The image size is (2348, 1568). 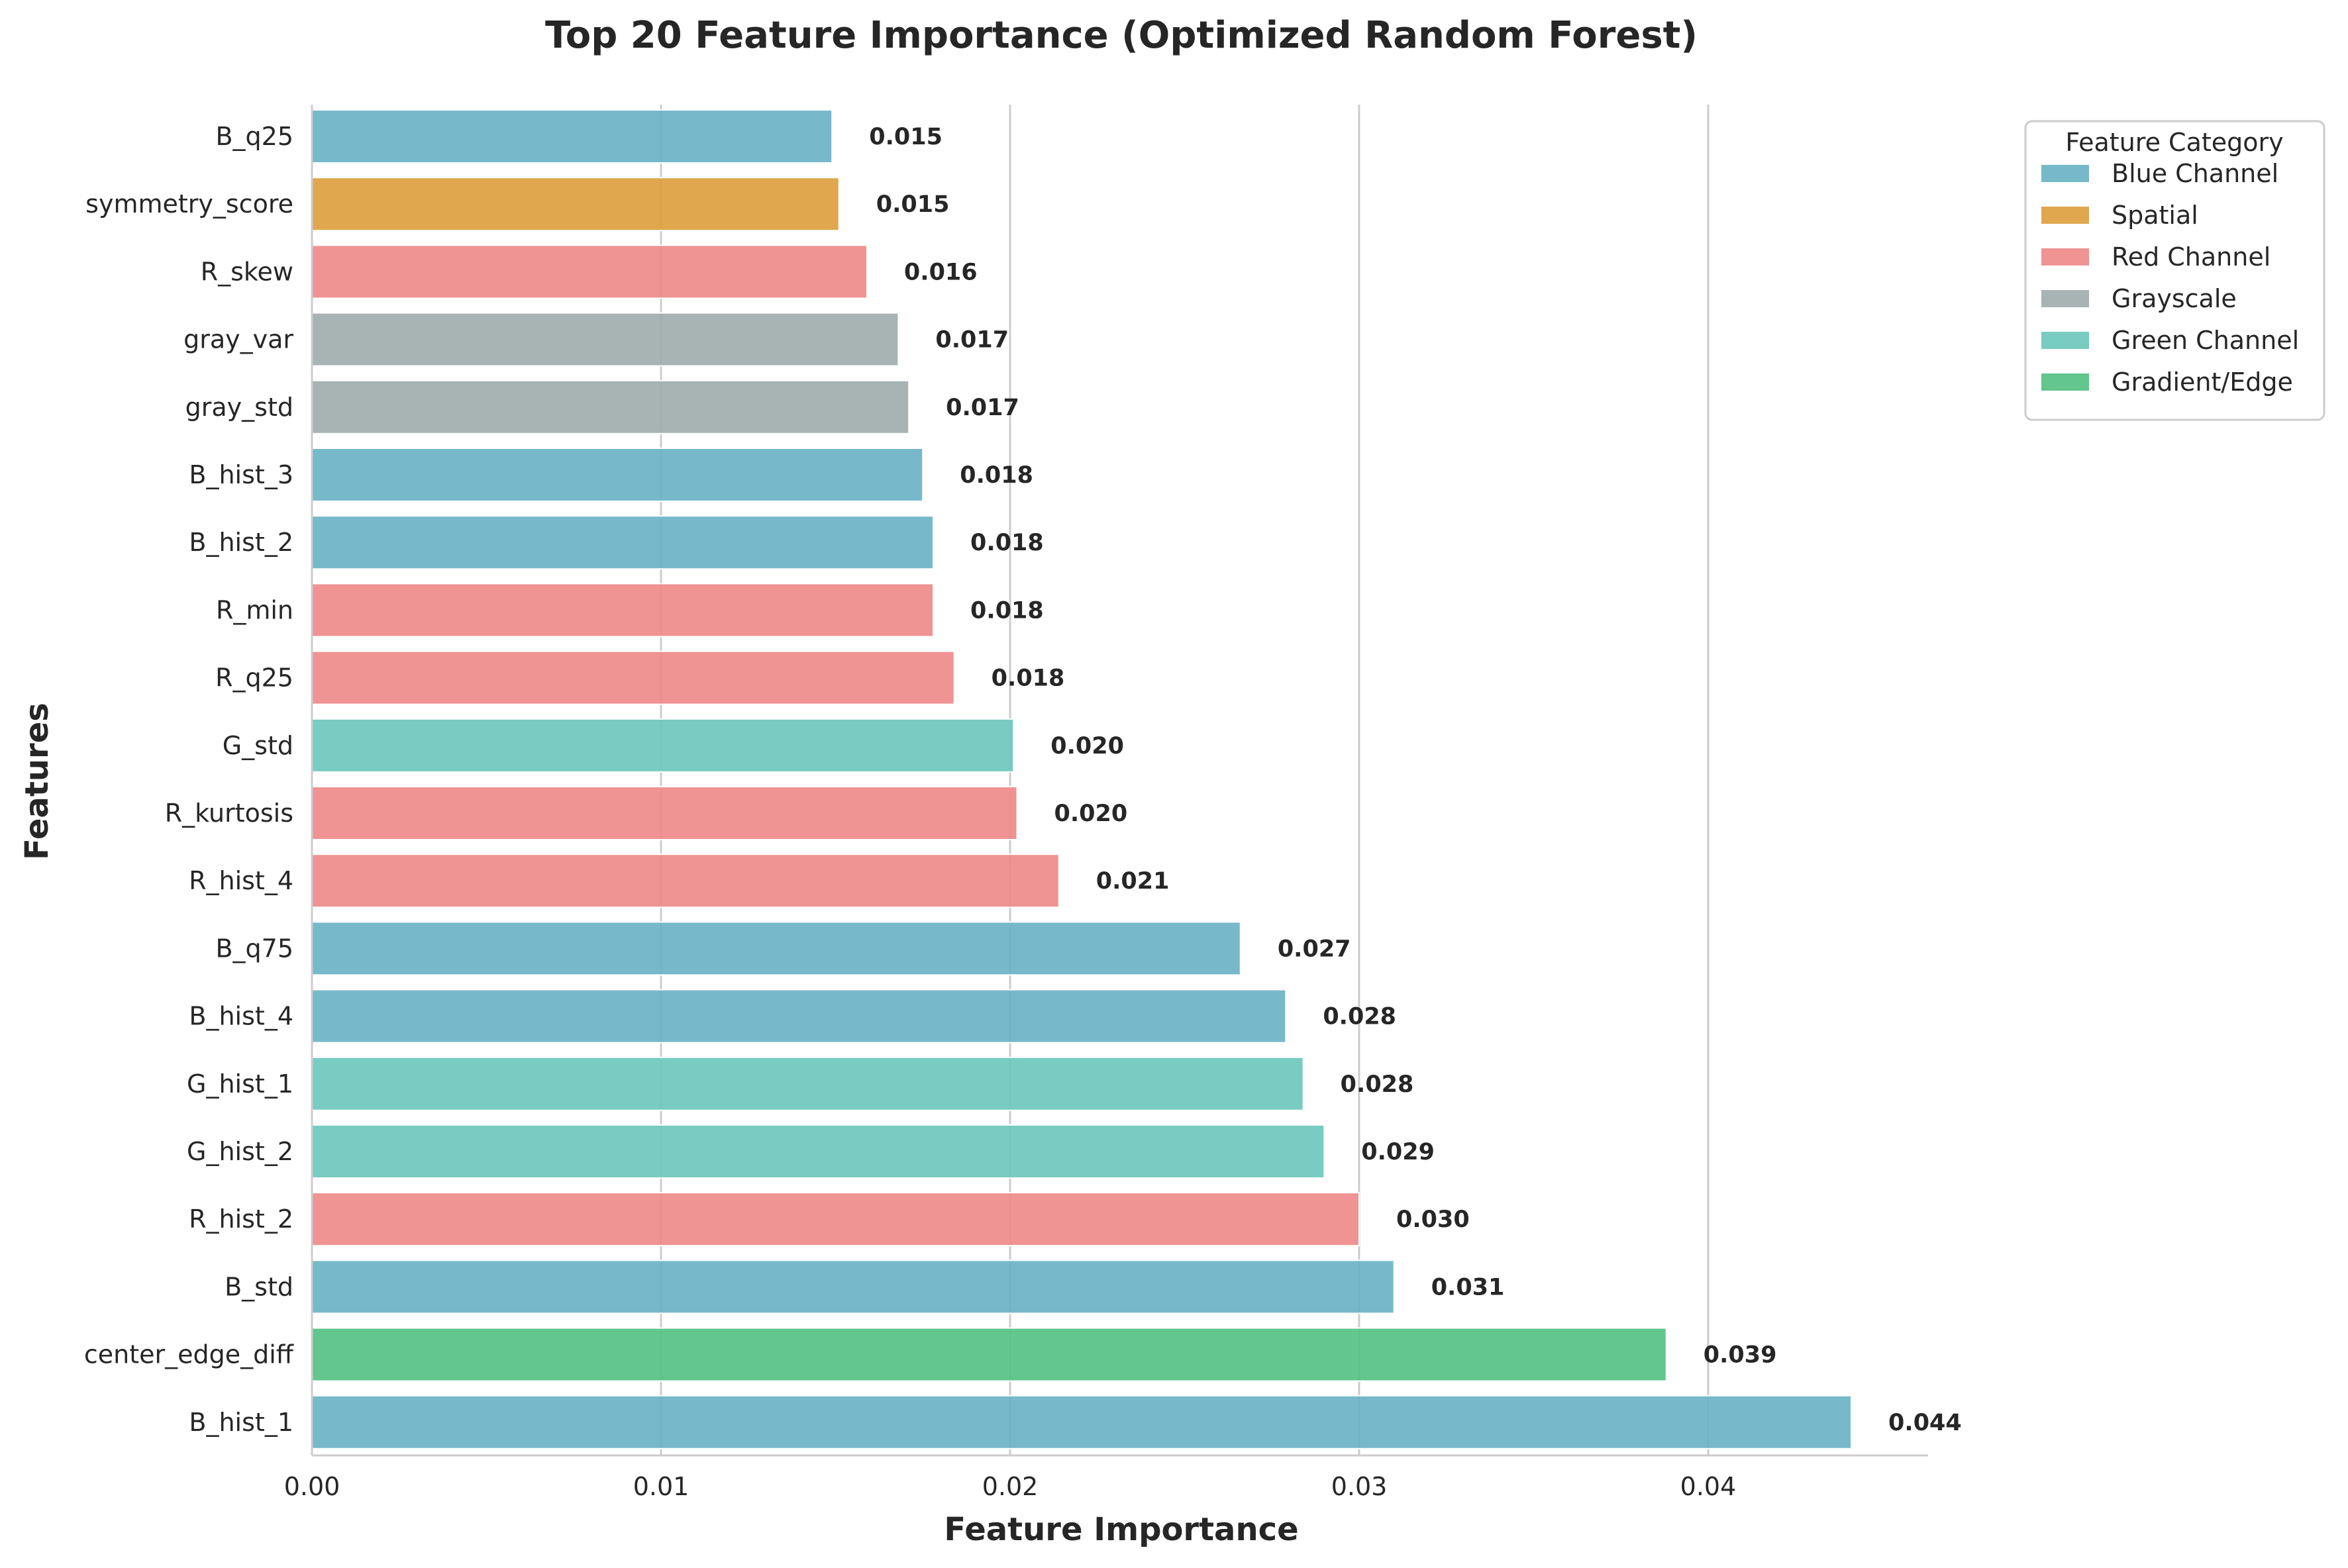 What do you see at coordinates (1398, 1152) in the screenshot?
I see `value-label: 0.029` at bounding box center [1398, 1152].